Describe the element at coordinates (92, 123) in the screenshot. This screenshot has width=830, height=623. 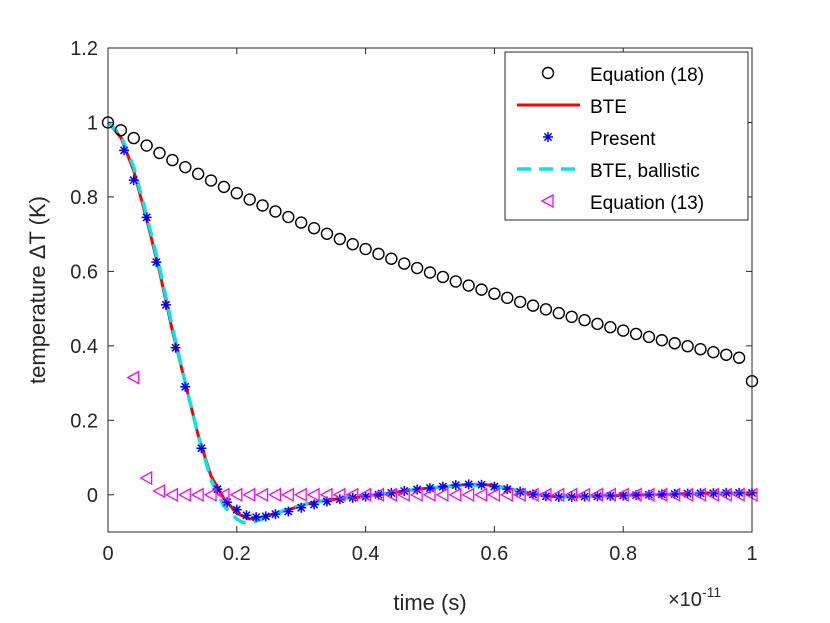
I see `y-tick-label: 1` at that location.